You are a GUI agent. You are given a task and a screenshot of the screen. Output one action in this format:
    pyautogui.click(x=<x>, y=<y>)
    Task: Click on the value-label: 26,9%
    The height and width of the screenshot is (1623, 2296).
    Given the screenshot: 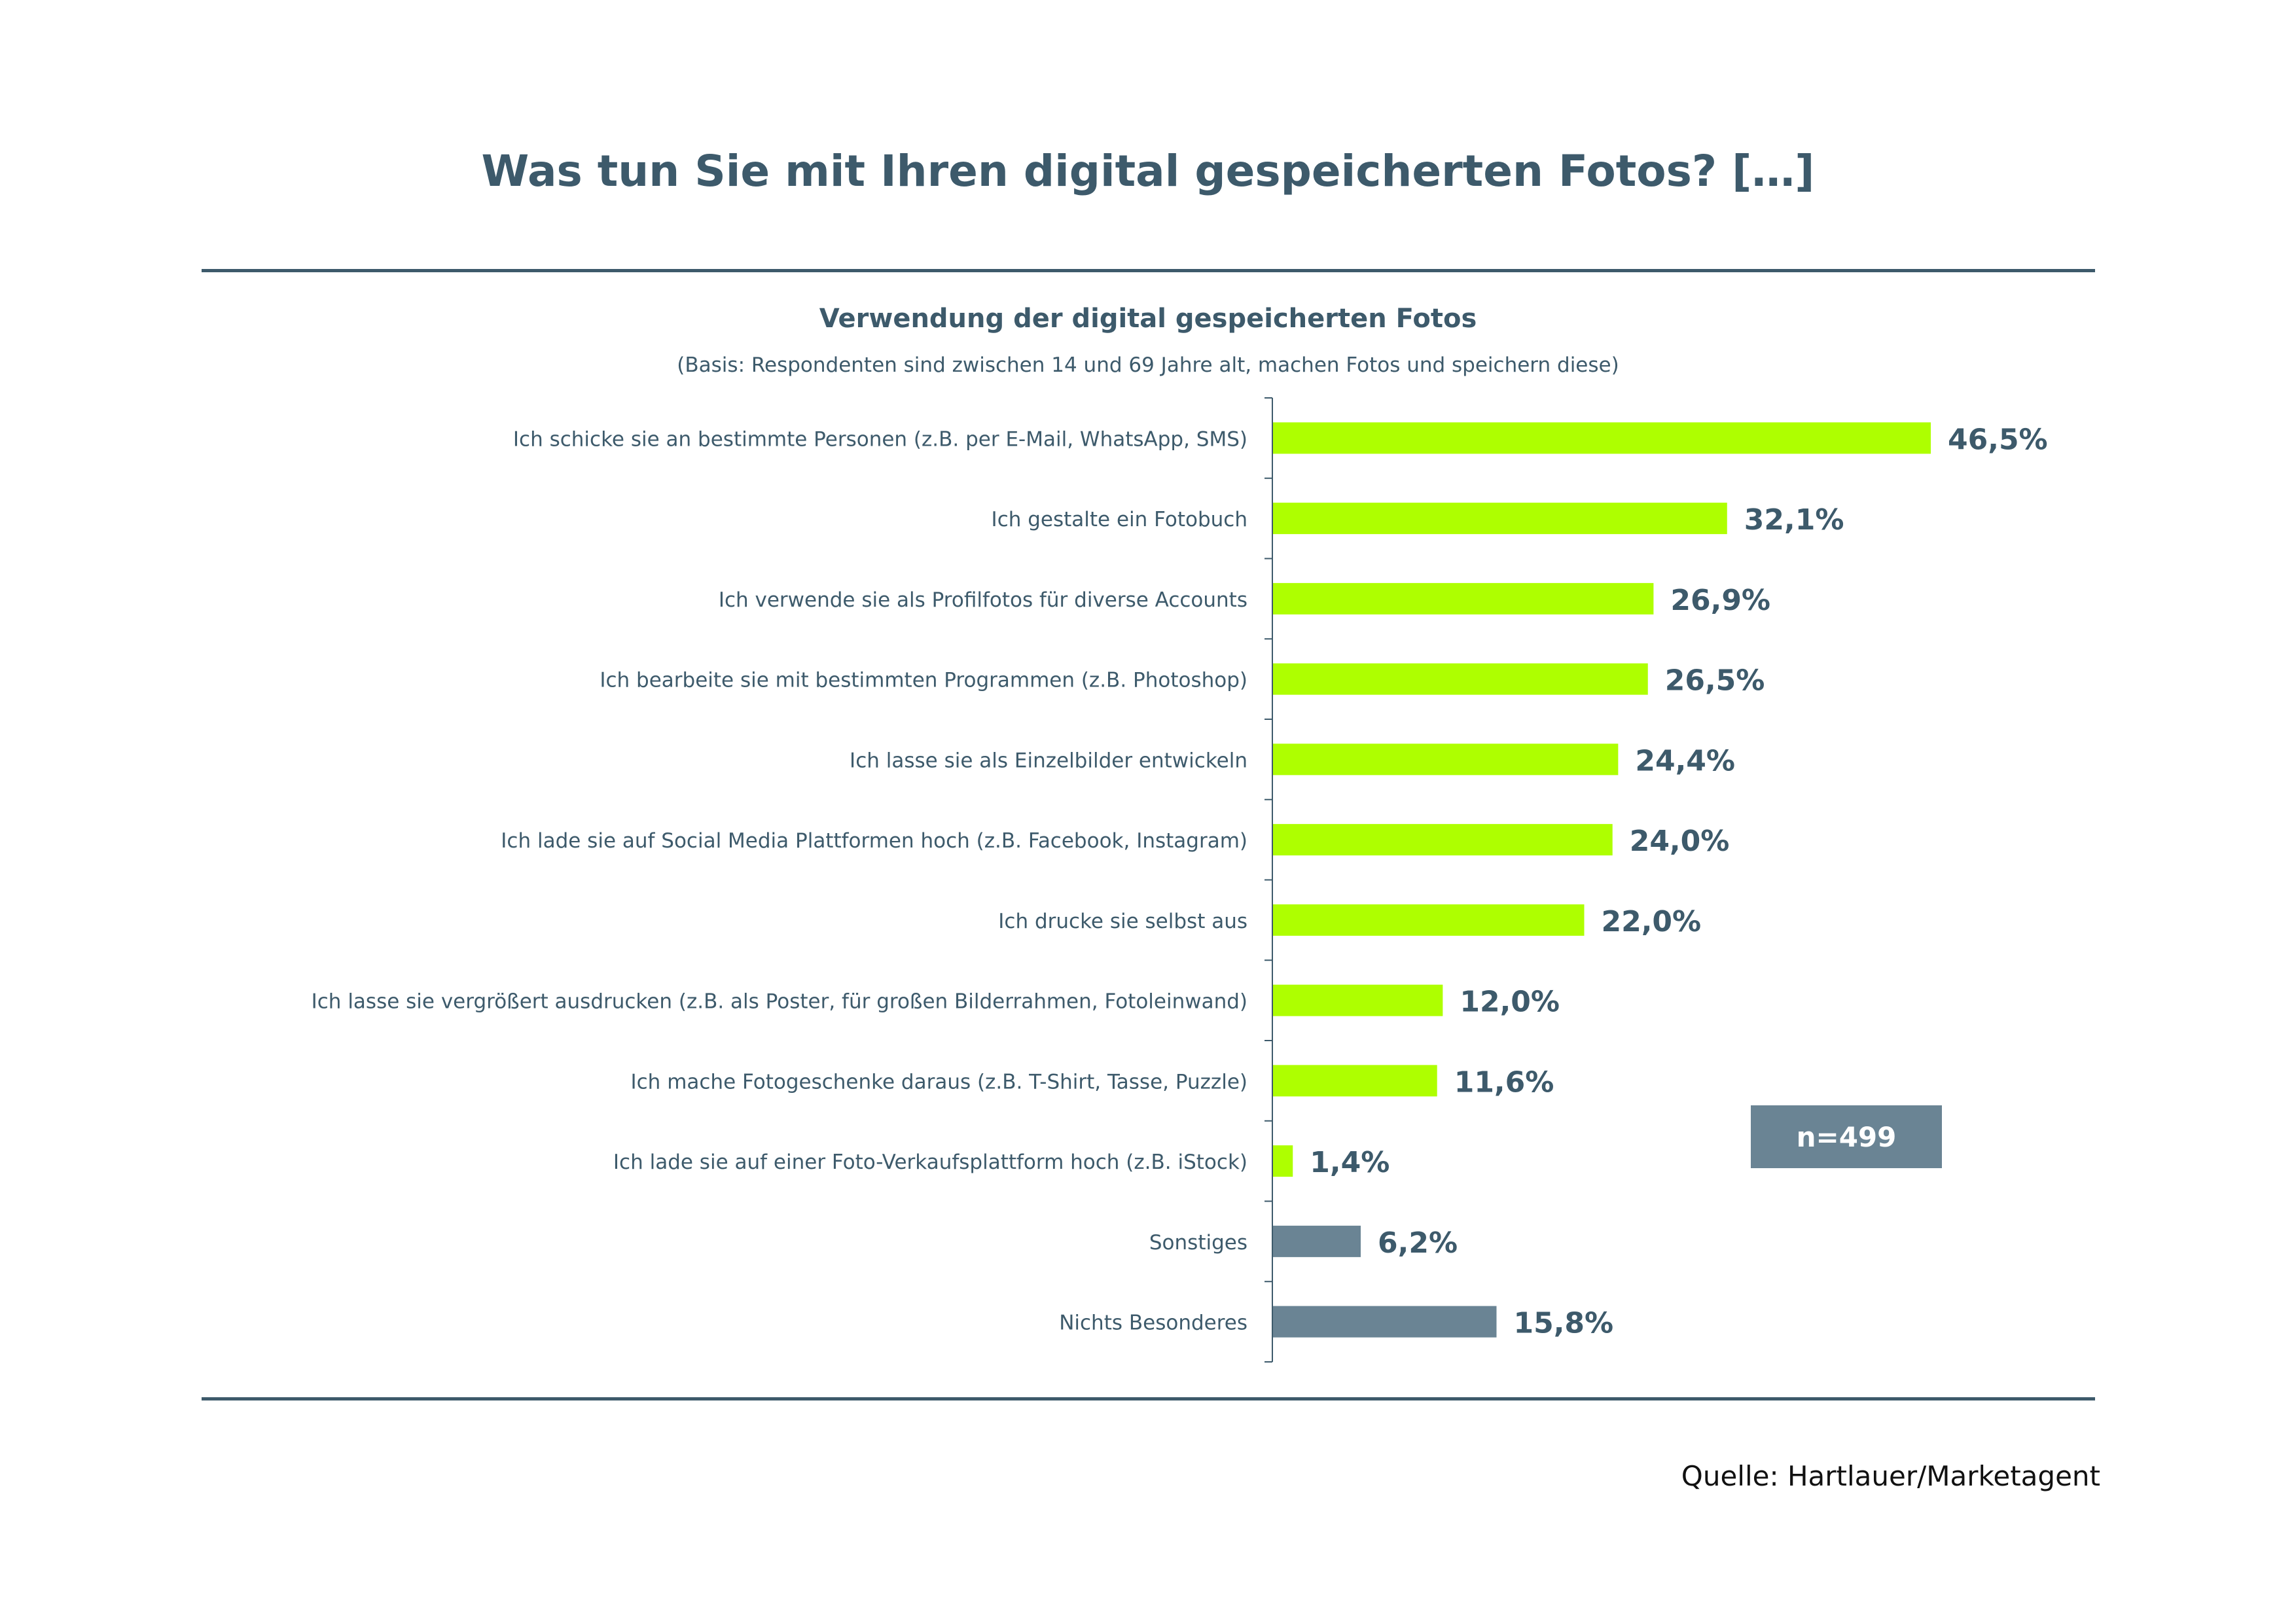 What is the action you would take?
    pyautogui.click(x=1720, y=600)
    